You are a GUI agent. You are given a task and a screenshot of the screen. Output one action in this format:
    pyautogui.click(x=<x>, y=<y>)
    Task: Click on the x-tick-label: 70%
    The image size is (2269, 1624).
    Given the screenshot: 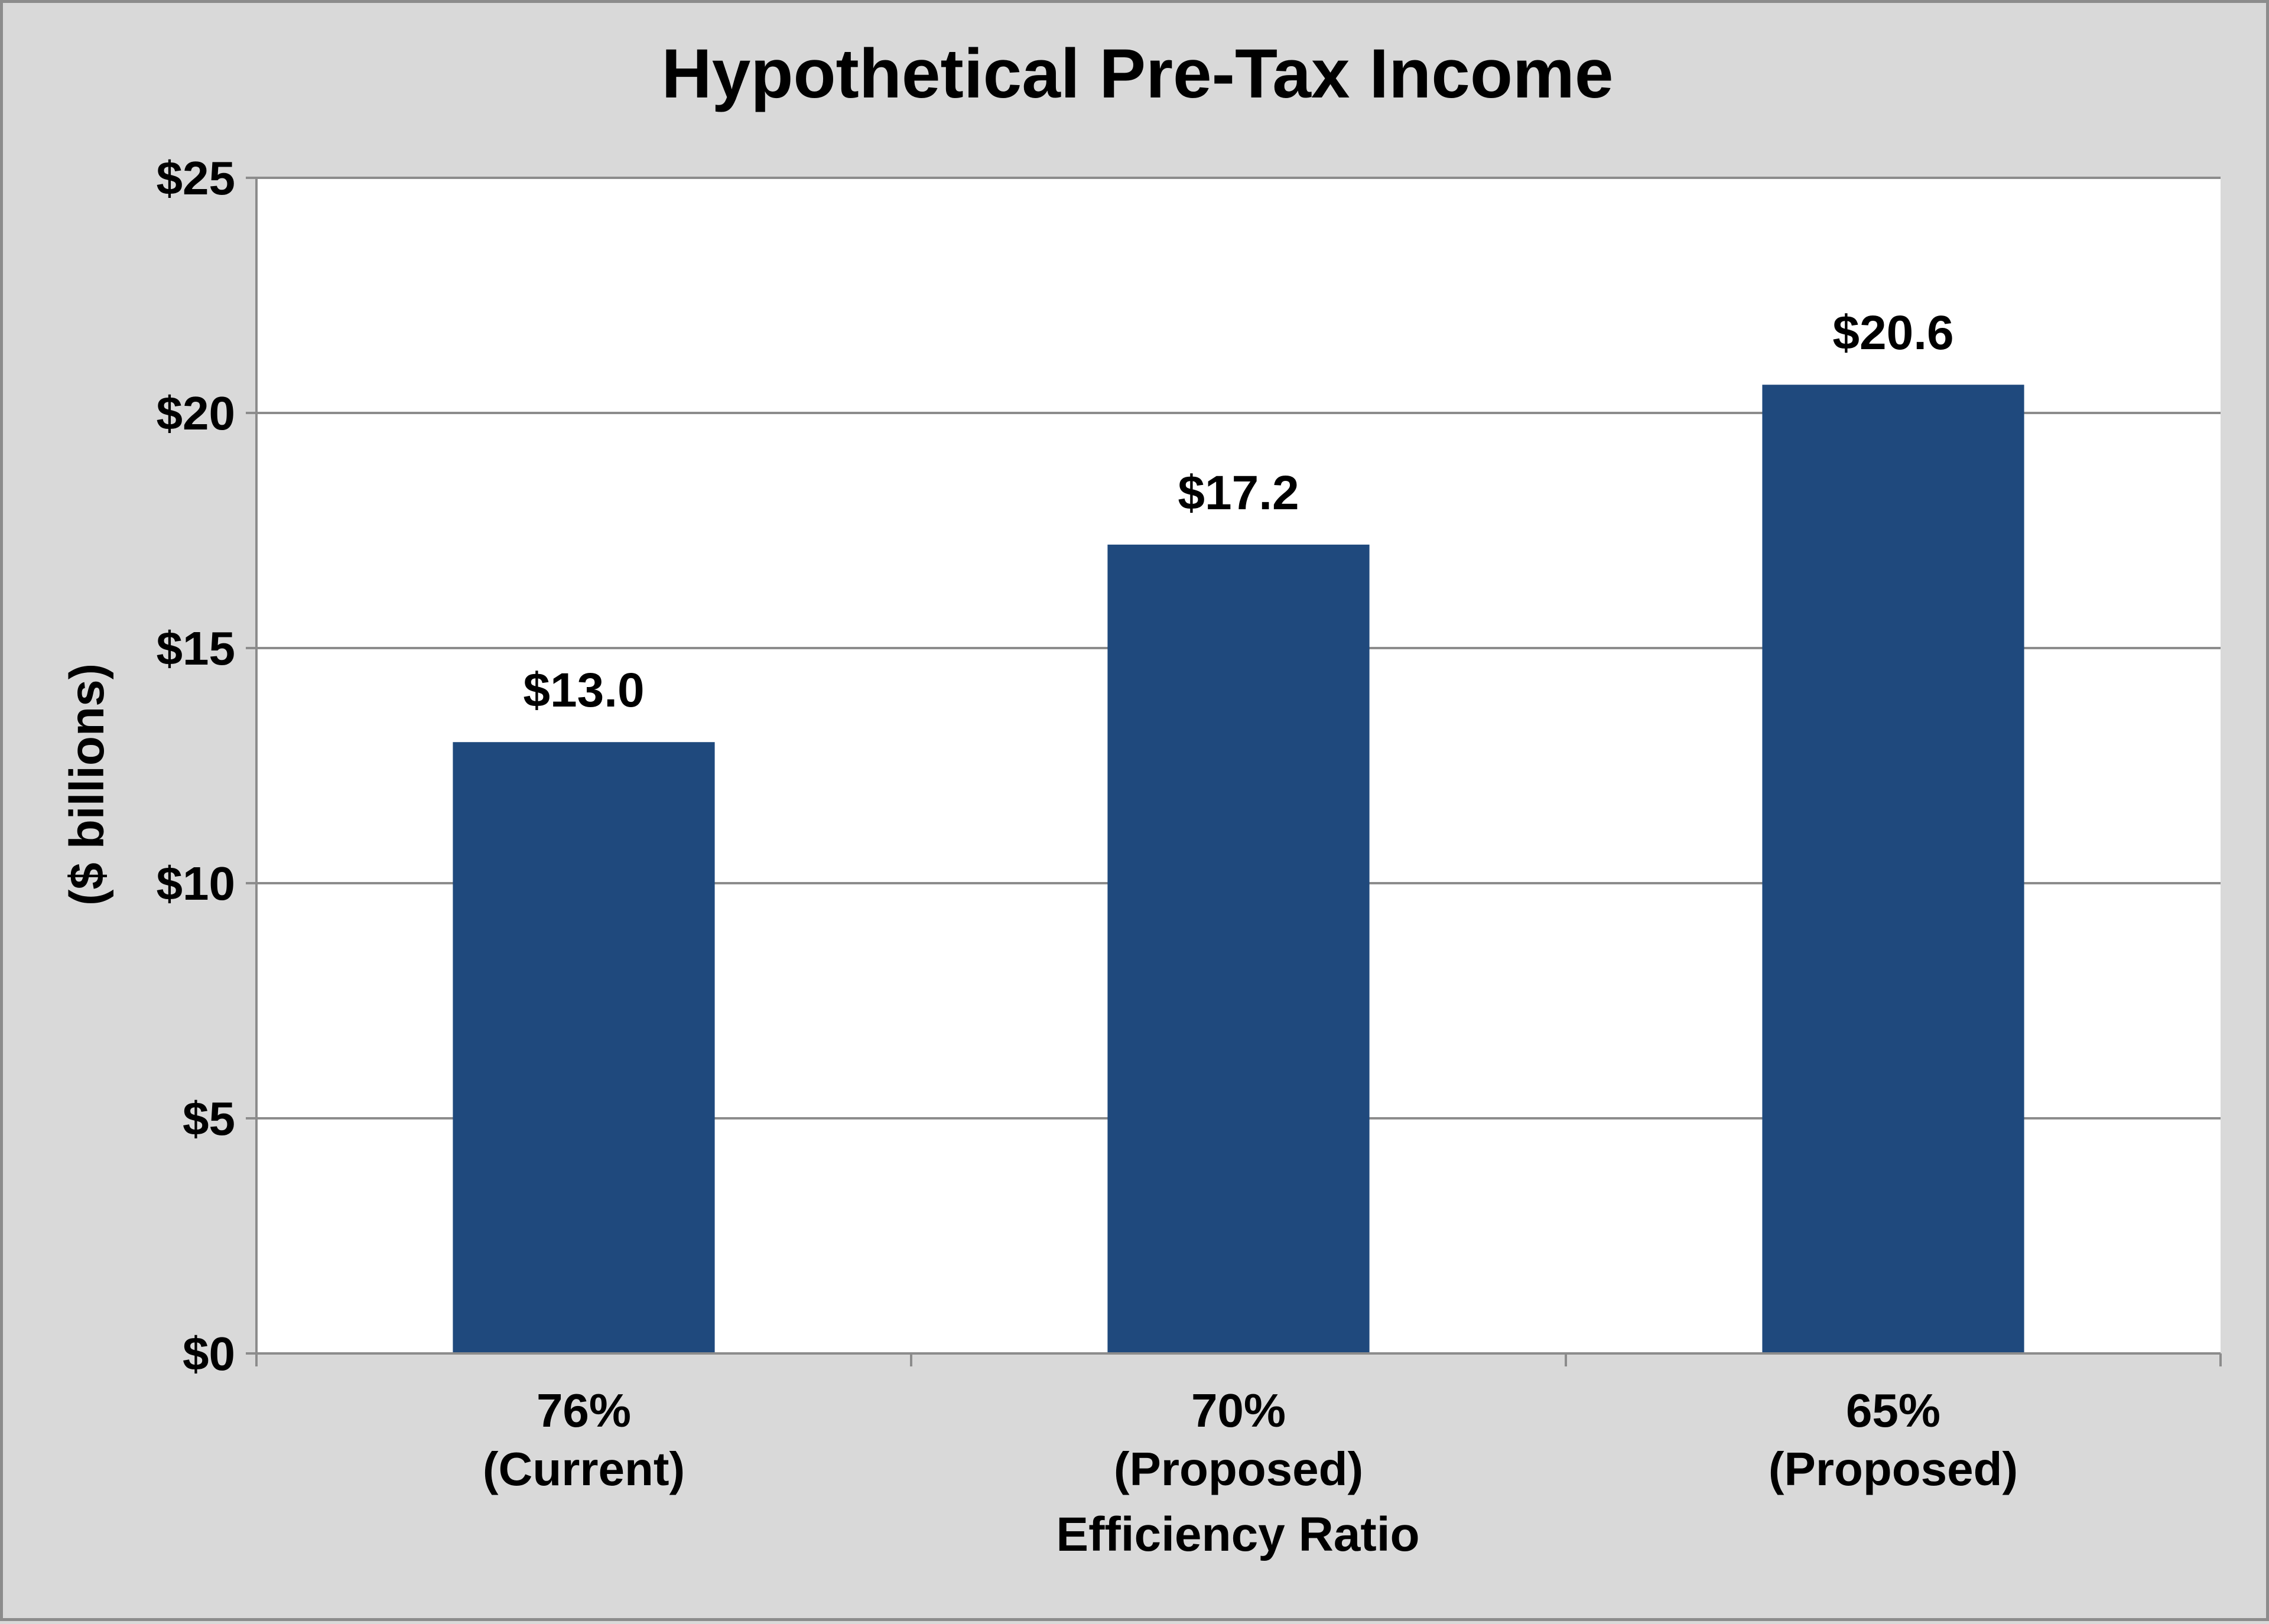 What is the action you would take?
    pyautogui.click(x=1239, y=1410)
    